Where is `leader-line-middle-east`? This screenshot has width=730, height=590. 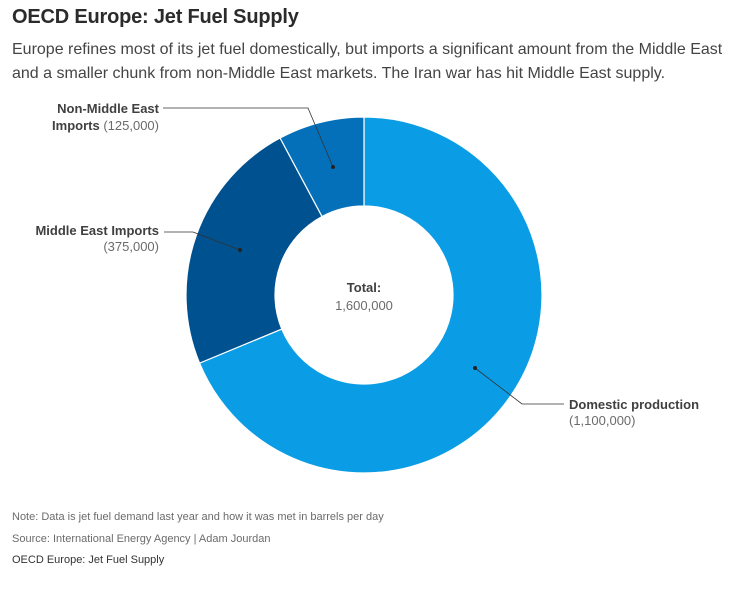 leader-line-middle-east is located at coordinates (202, 241).